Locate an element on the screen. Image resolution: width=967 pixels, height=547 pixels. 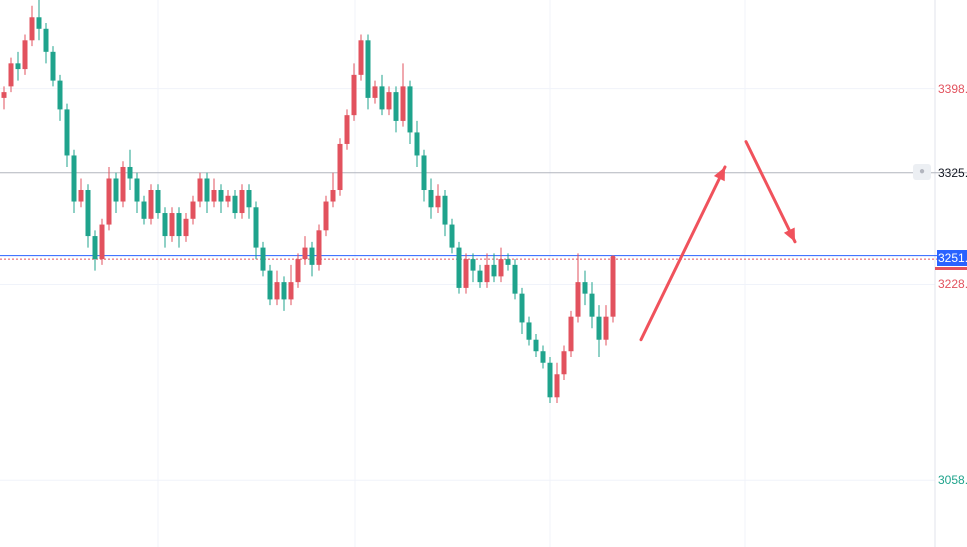
bell-icon: ● is located at coordinates (922, 172).